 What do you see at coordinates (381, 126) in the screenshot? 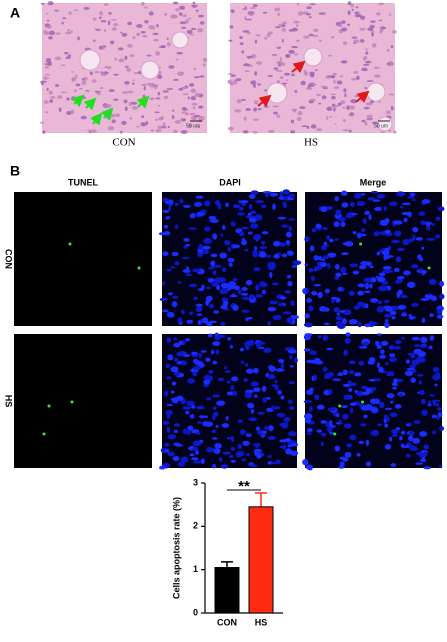
I see `scale-bar-label: 50 um` at bounding box center [381, 126].